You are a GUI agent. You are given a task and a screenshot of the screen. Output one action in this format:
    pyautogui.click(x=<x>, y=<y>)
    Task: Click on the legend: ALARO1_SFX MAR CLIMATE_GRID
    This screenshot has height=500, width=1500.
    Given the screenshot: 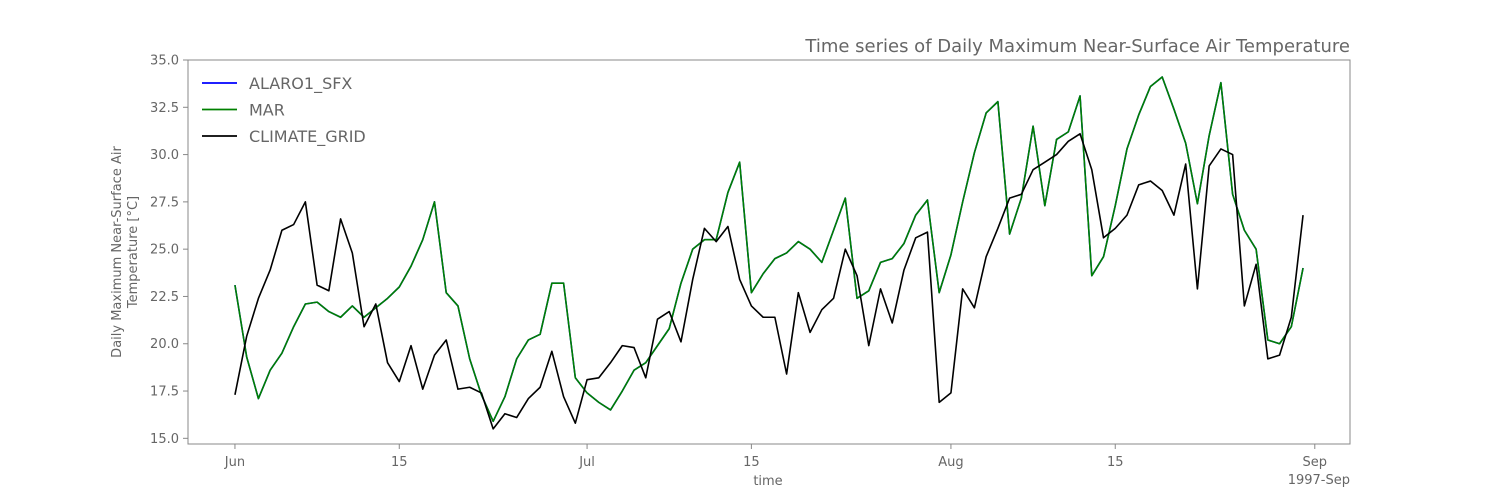 What is the action you would take?
    pyautogui.click(x=284, y=110)
    